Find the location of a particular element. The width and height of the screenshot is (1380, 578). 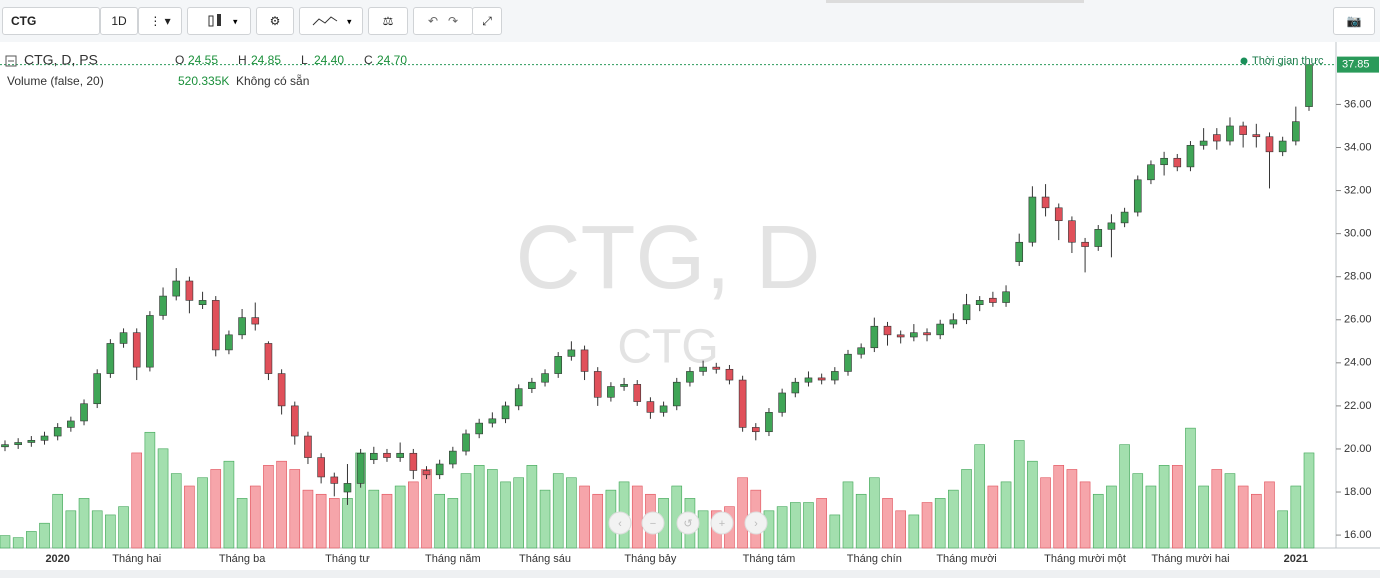

last-price-label: 37.85 is located at coordinates (1356, 65).